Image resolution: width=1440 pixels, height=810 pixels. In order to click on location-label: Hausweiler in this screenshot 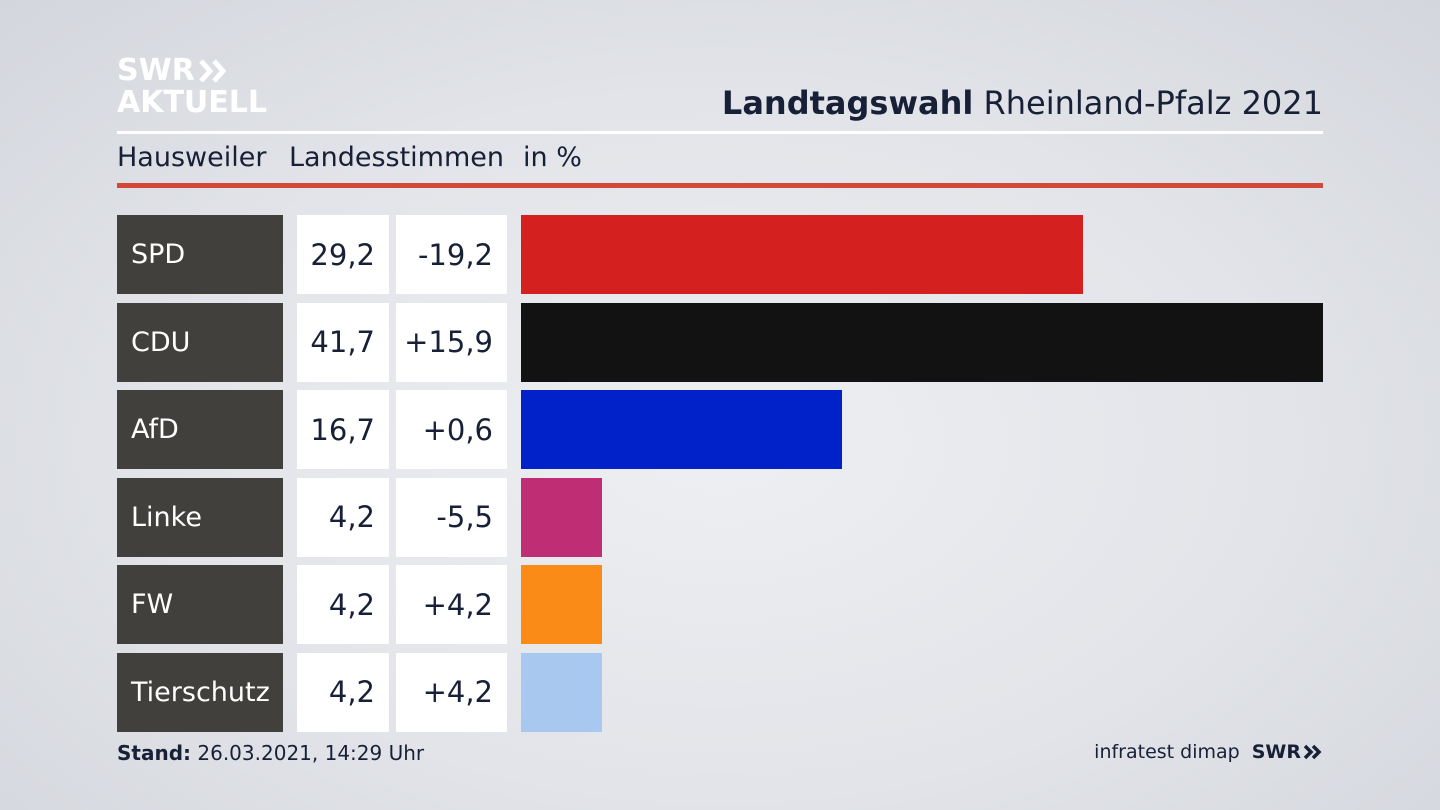, I will do `click(192, 157)`.